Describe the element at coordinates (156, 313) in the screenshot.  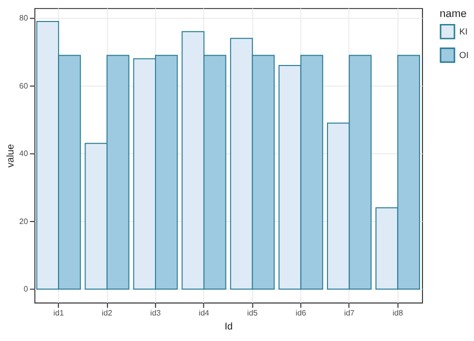
I see `x-tick-label: id3` at that location.